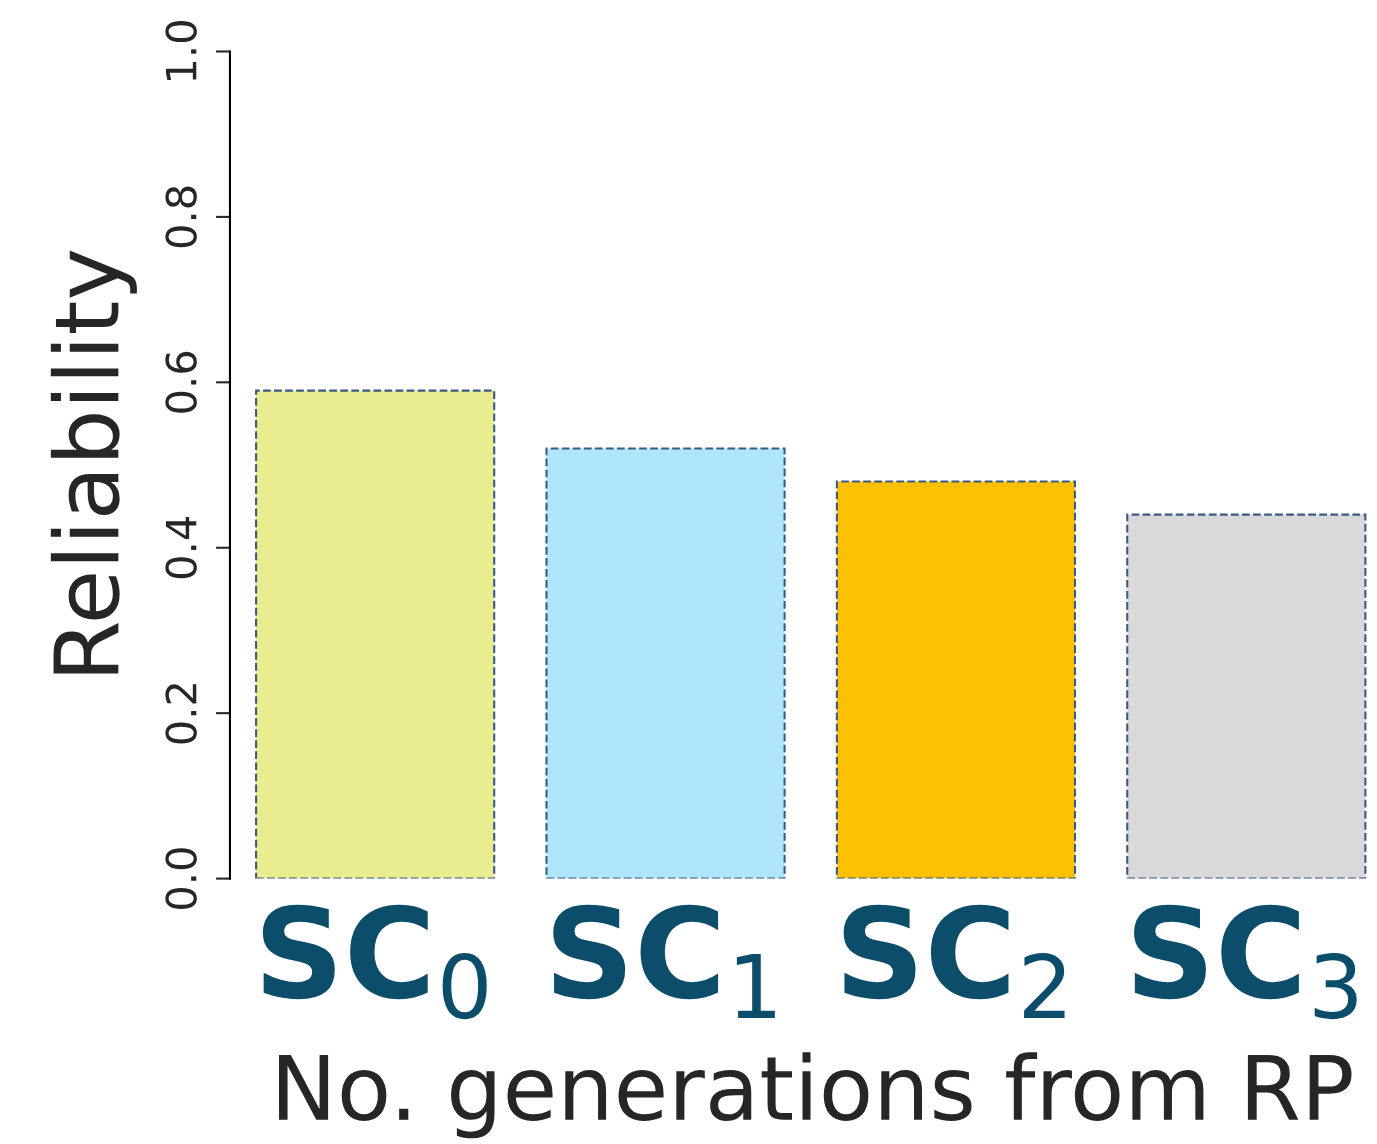  What do you see at coordinates (181, 547) in the screenshot?
I see `y-tick-label: 0.4` at bounding box center [181, 547].